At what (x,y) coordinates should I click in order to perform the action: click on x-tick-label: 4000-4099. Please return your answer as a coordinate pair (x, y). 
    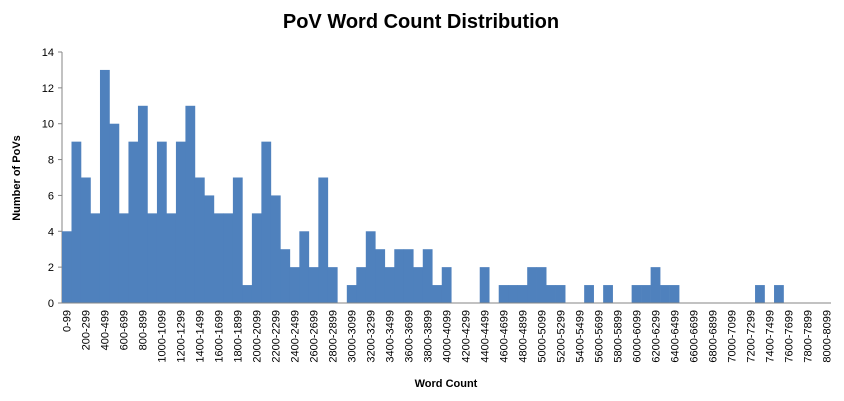
    Looking at the image, I should click on (448, 336).